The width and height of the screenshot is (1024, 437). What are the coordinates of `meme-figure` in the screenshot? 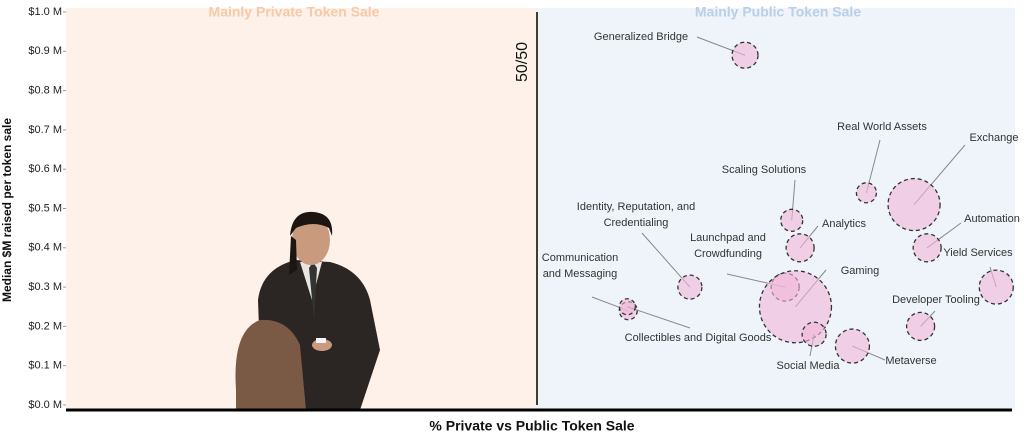 It's located at (307, 310).